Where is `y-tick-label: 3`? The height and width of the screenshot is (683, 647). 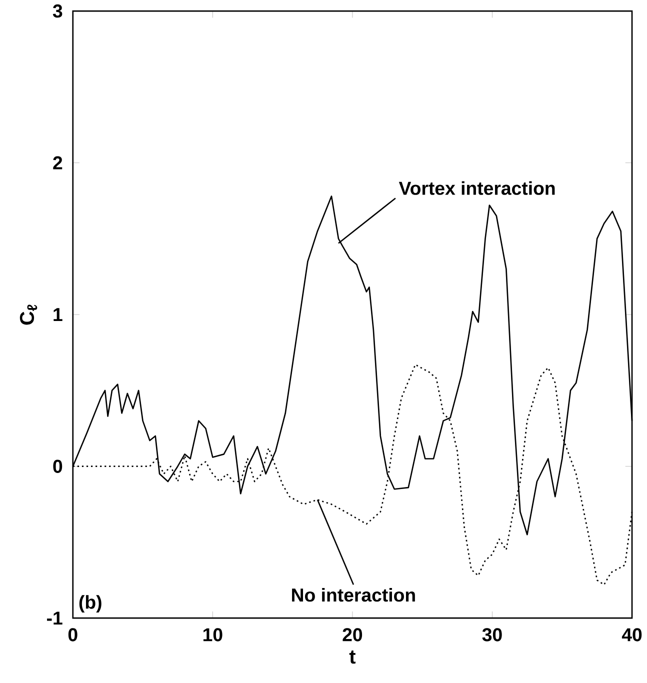
y-tick-label: 3 is located at coordinates (57, 11).